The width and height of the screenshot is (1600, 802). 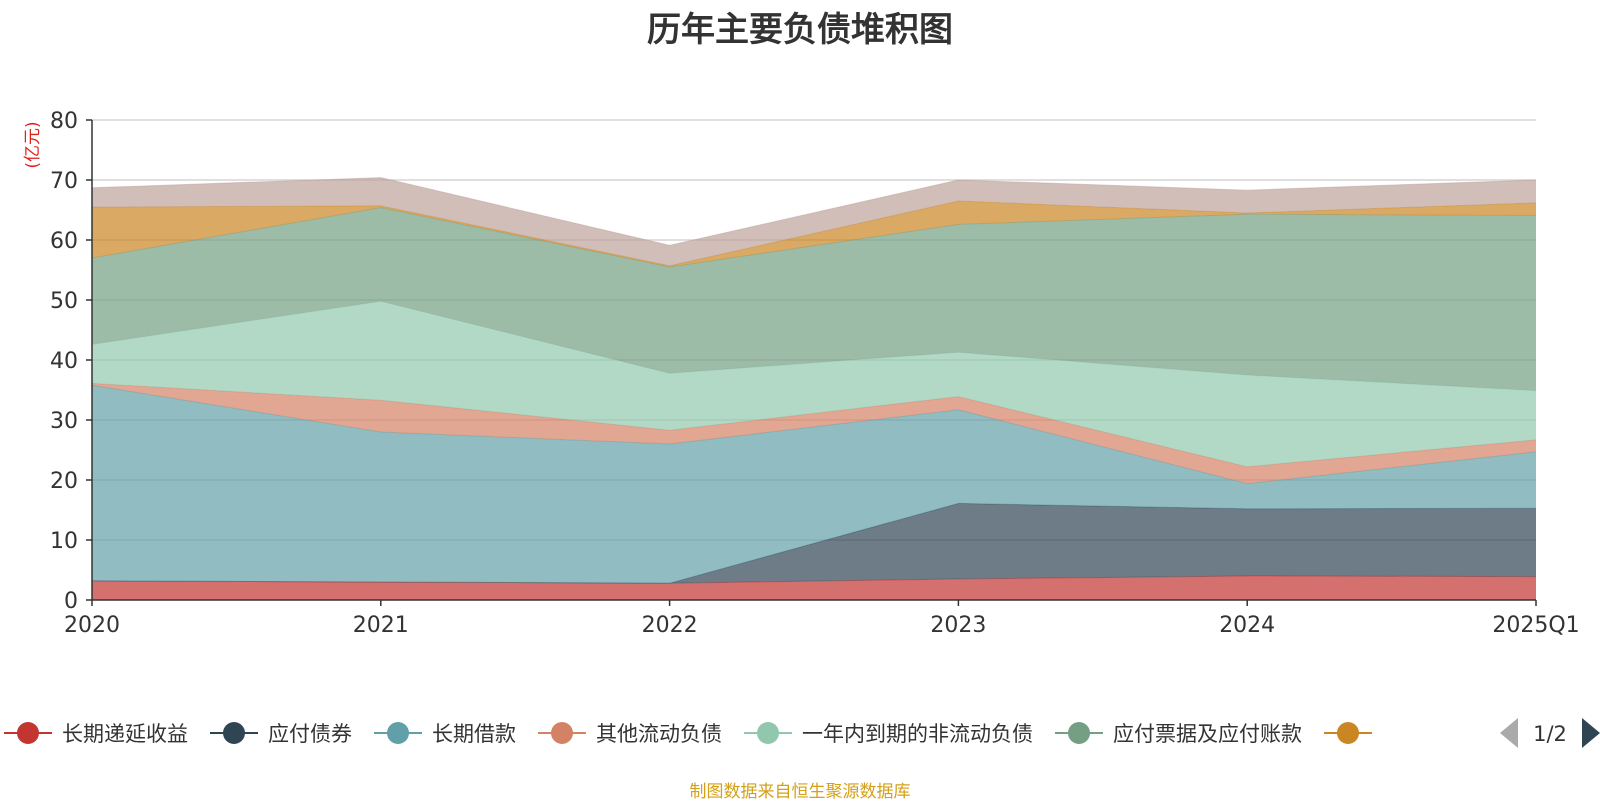 I want to click on legend-label-3: 其他流动负债, so click(x=659, y=734).